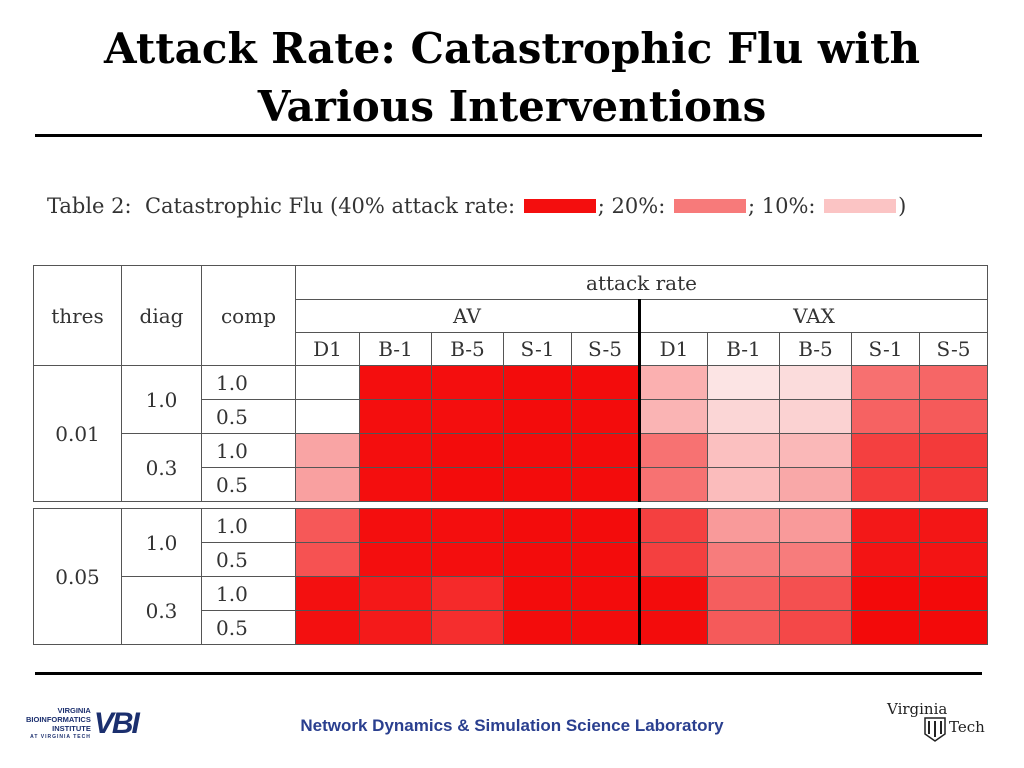  What do you see at coordinates (673, 349) in the screenshot?
I see `header-vax-col: D1` at bounding box center [673, 349].